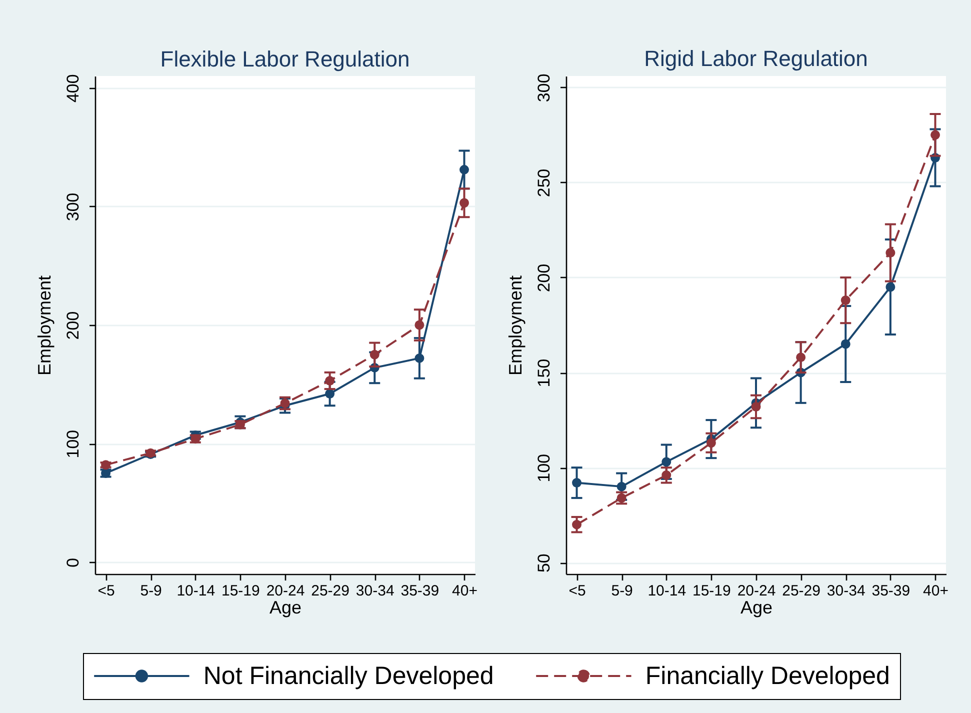 Image resolution: width=971 pixels, height=713 pixels. I want to click on chart-title: Flexible Labor Regulation, so click(285, 59).